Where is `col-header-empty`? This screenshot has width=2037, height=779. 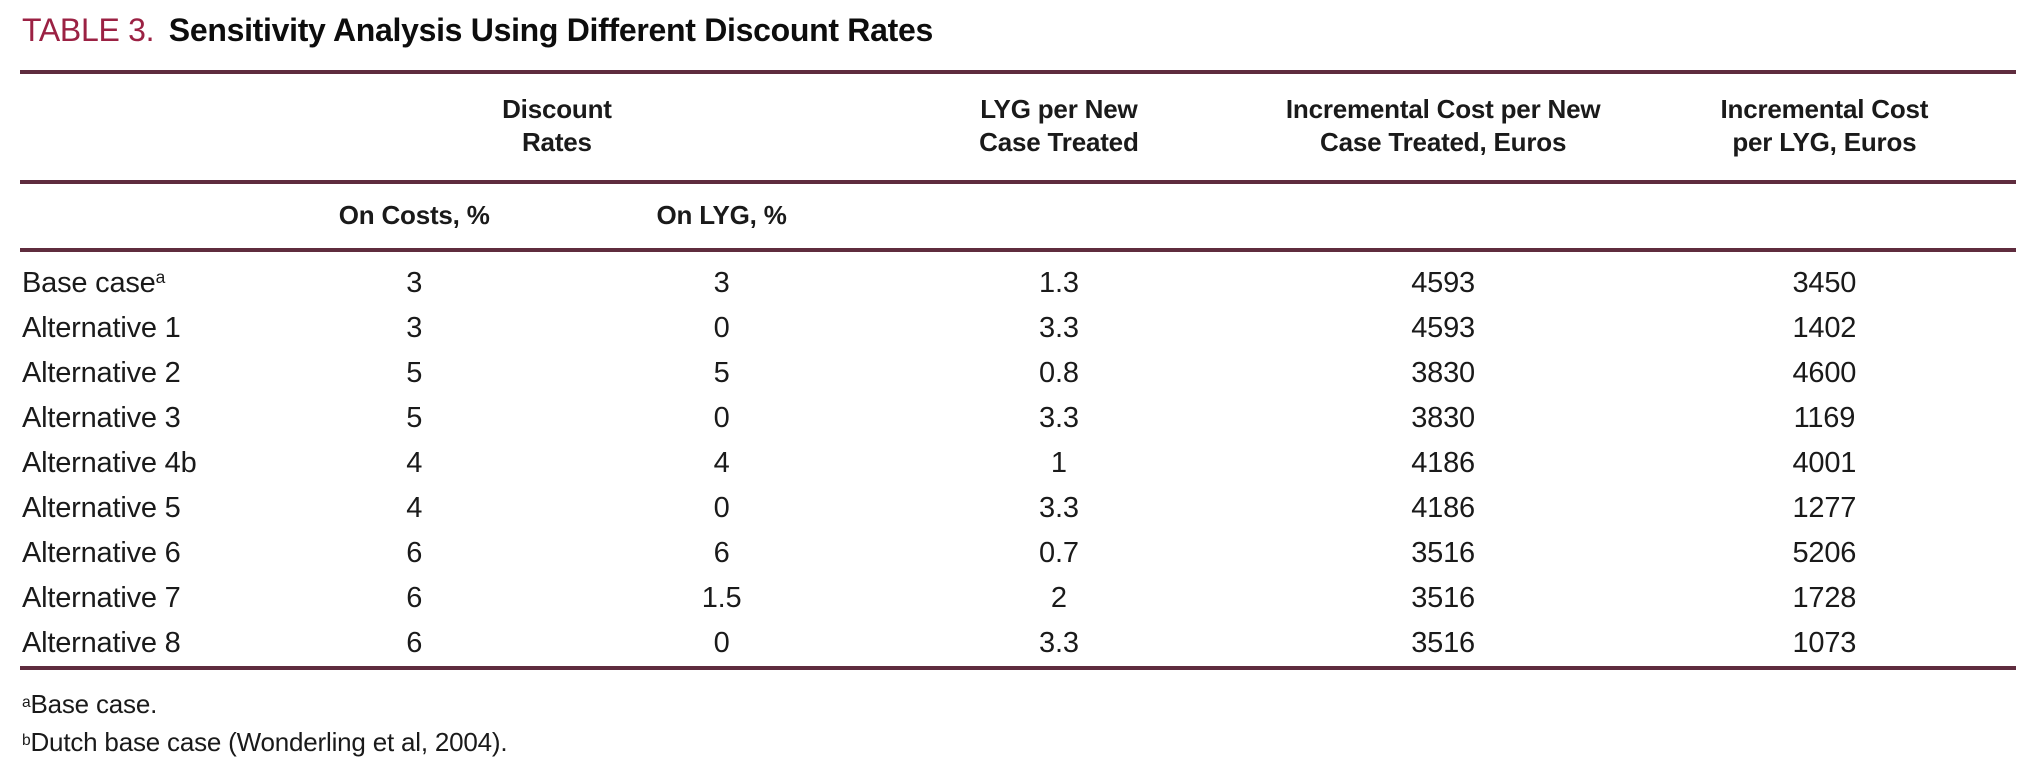
col-header-empty is located at coordinates (135, 128).